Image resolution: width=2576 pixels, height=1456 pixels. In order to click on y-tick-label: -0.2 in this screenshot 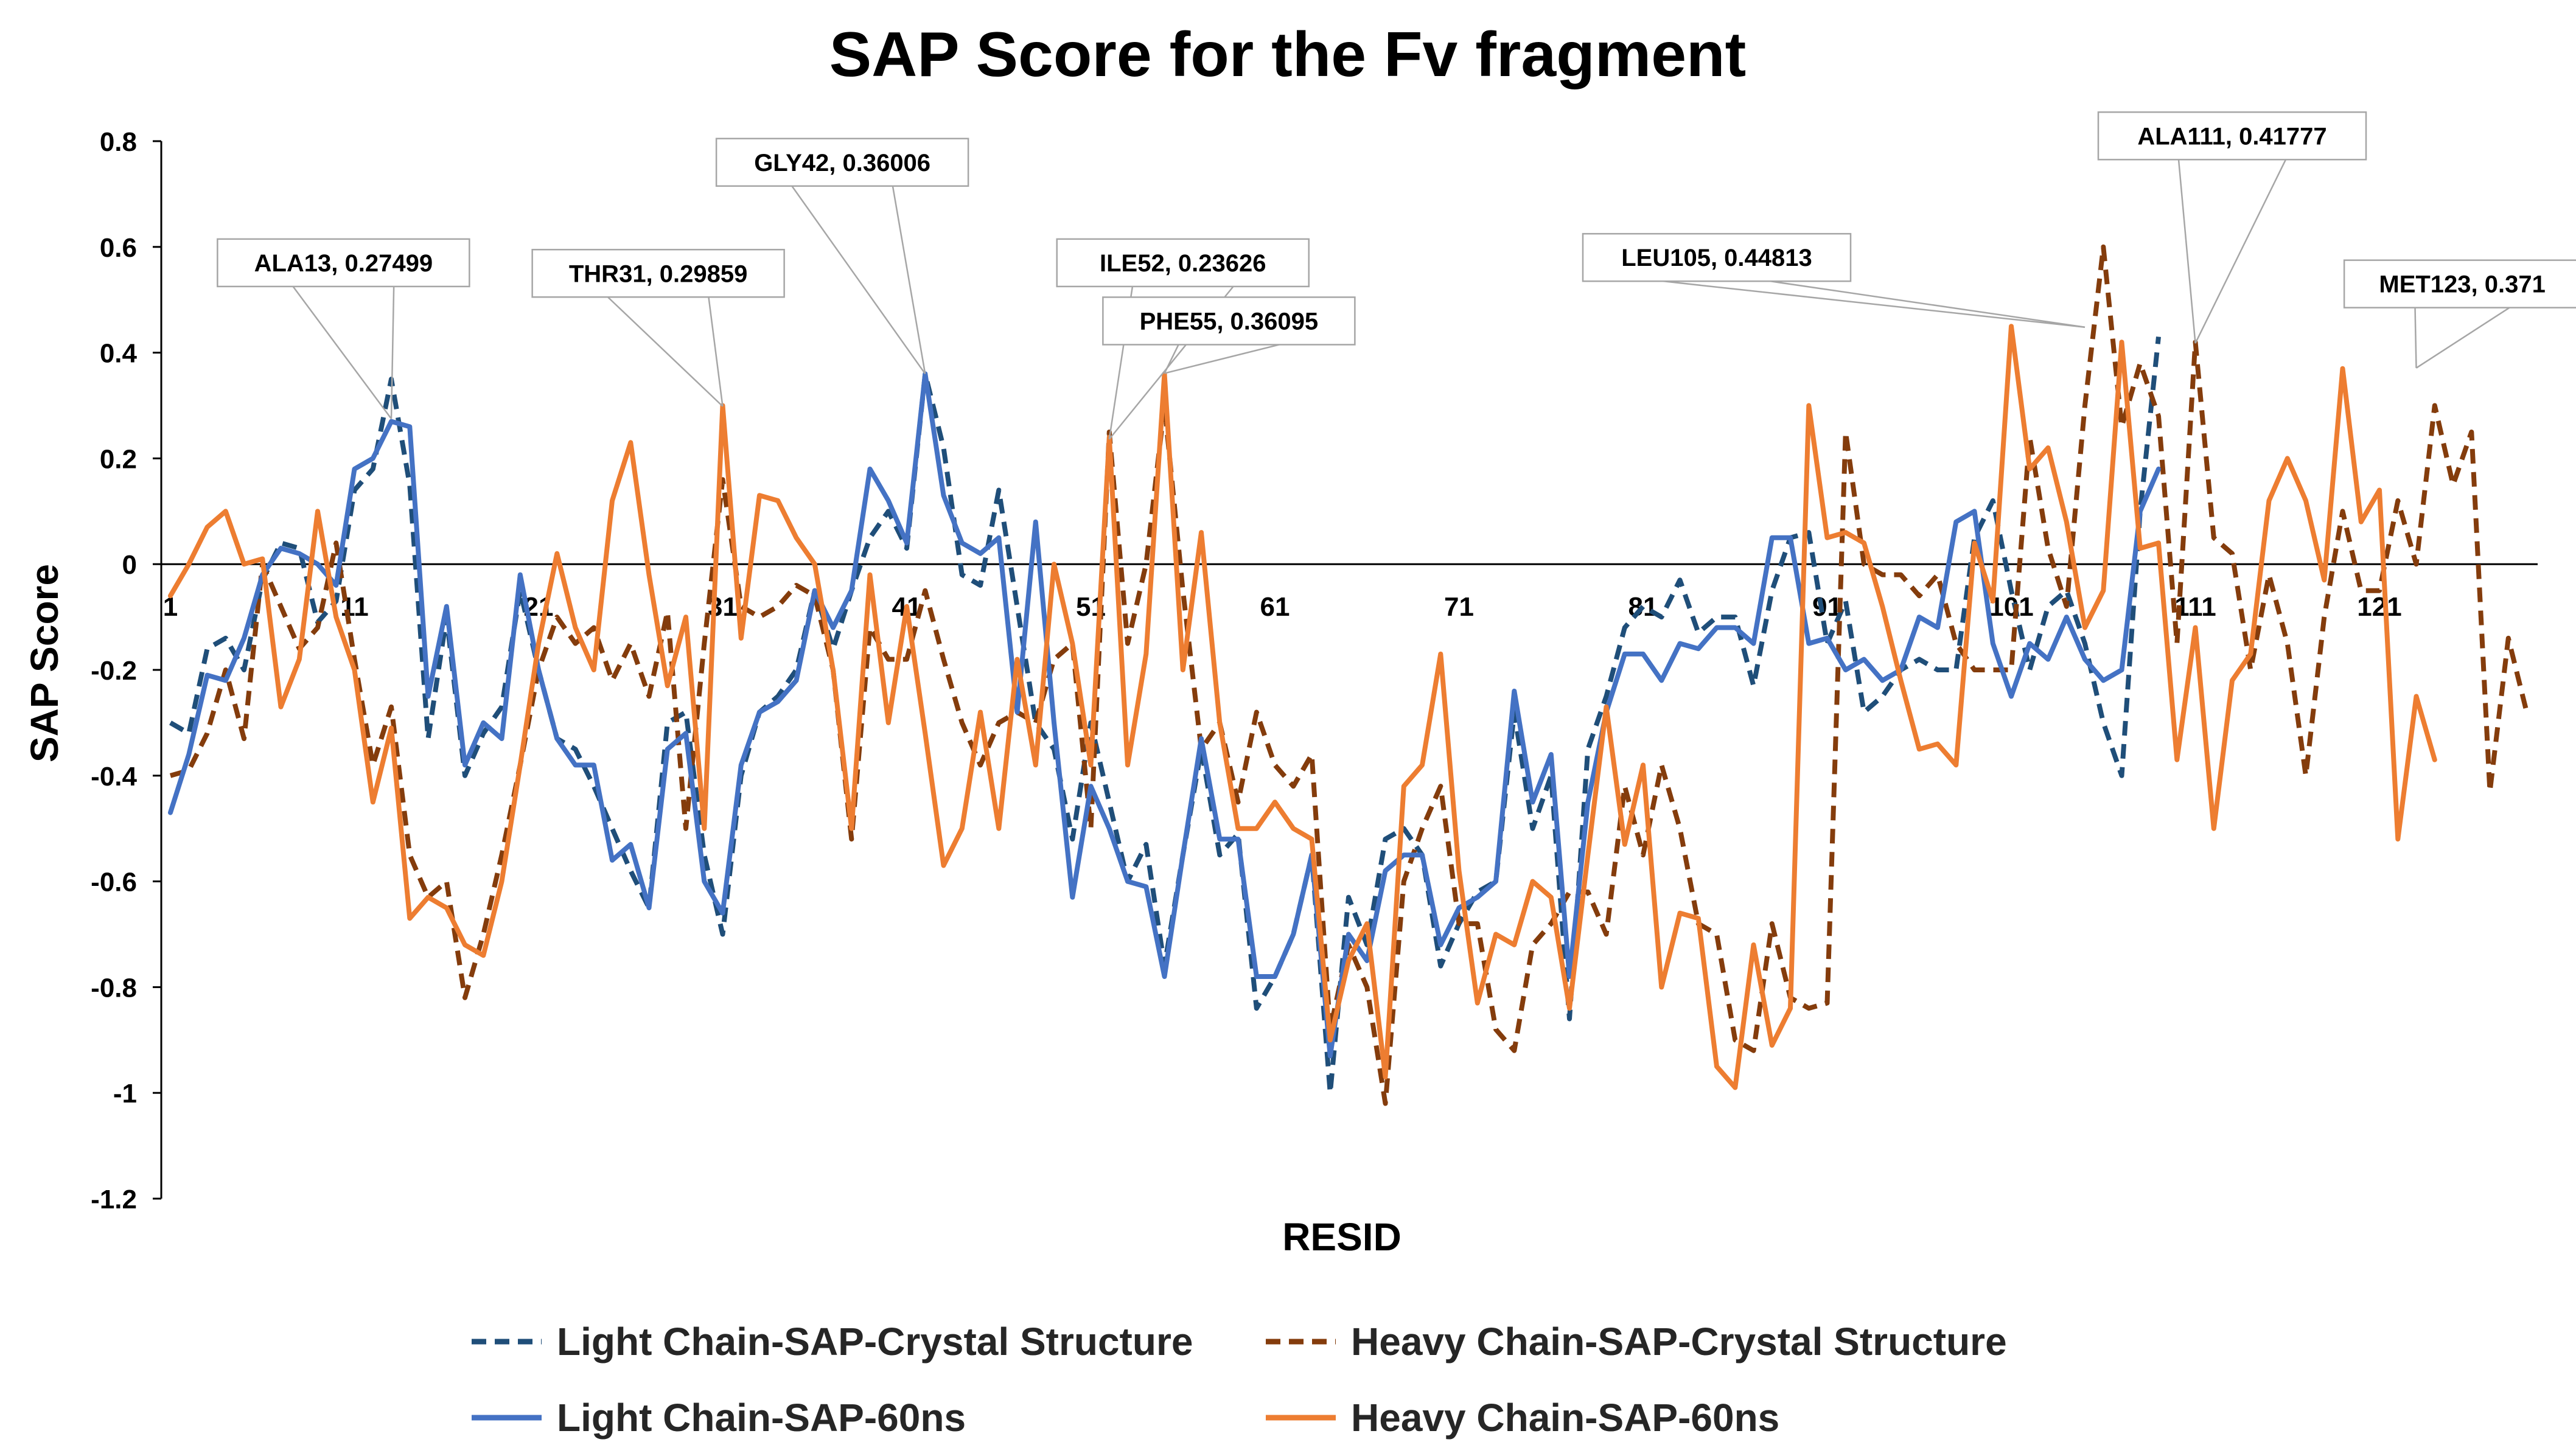, I will do `click(114, 671)`.